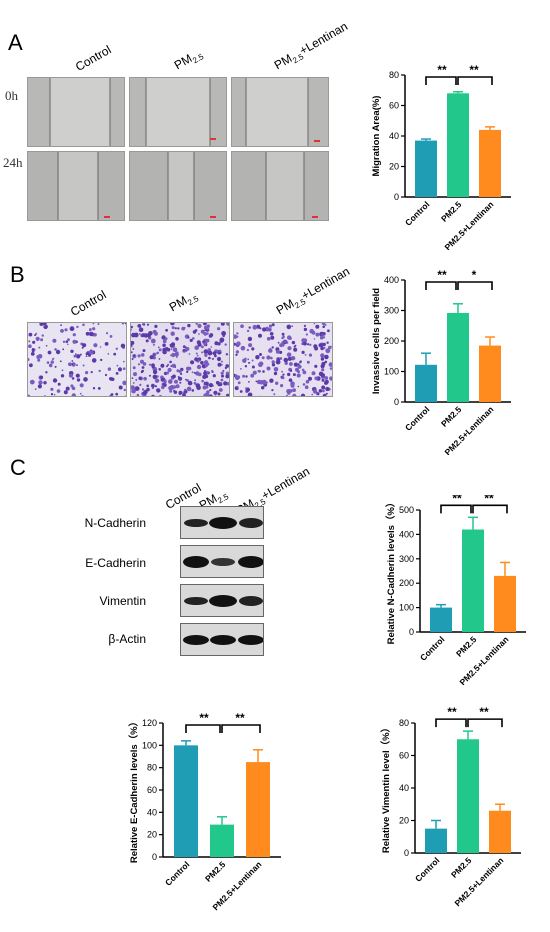 Image resolution: width=550 pixels, height=932 pixels. I want to click on y-tick-label: 80, so click(404, 723).